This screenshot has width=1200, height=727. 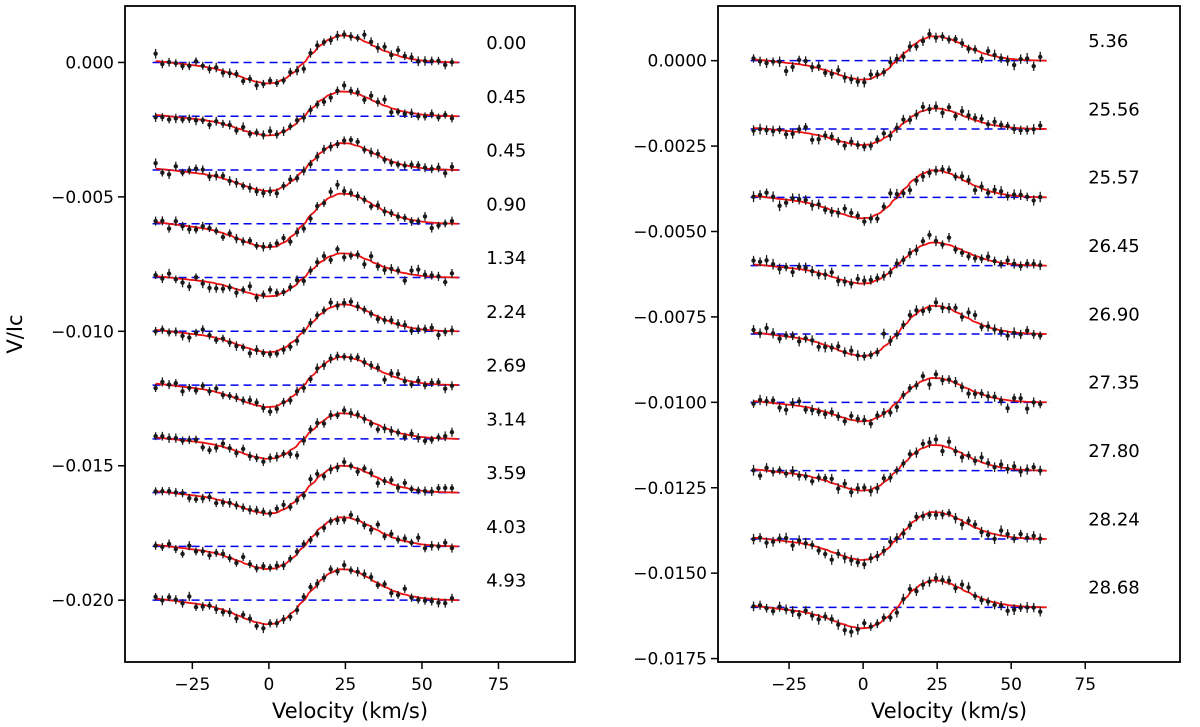 What do you see at coordinates (670, 574) in the screenshot?
I see `y-tick-label: −0.0150` at bounding box center [670, 574].